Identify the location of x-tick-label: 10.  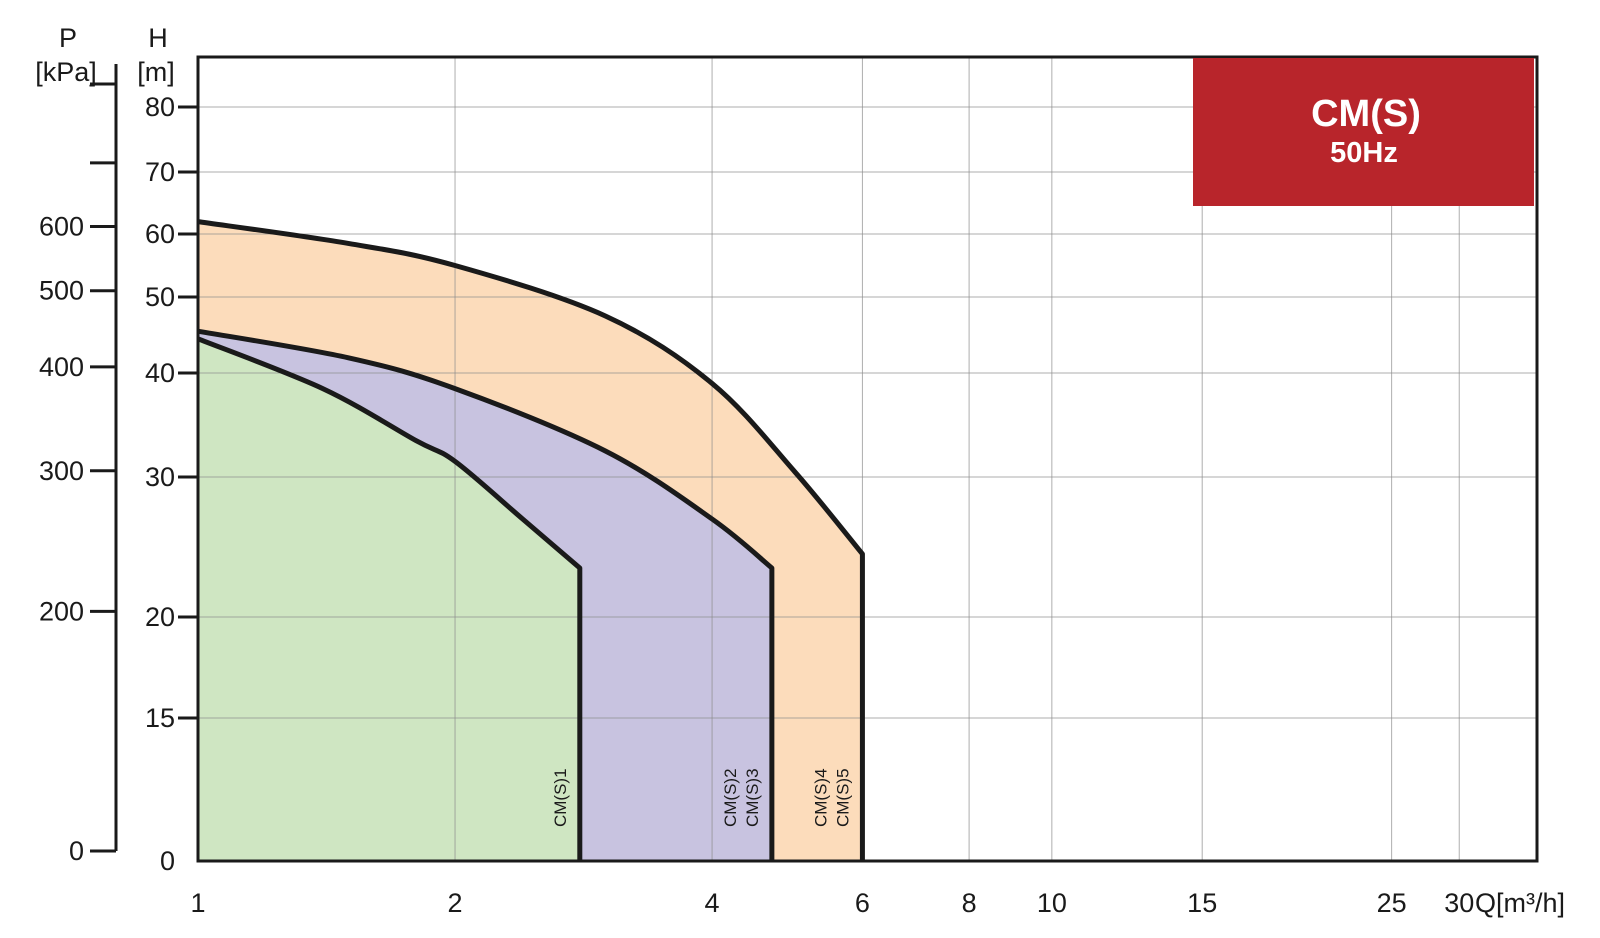
(1052, 903).